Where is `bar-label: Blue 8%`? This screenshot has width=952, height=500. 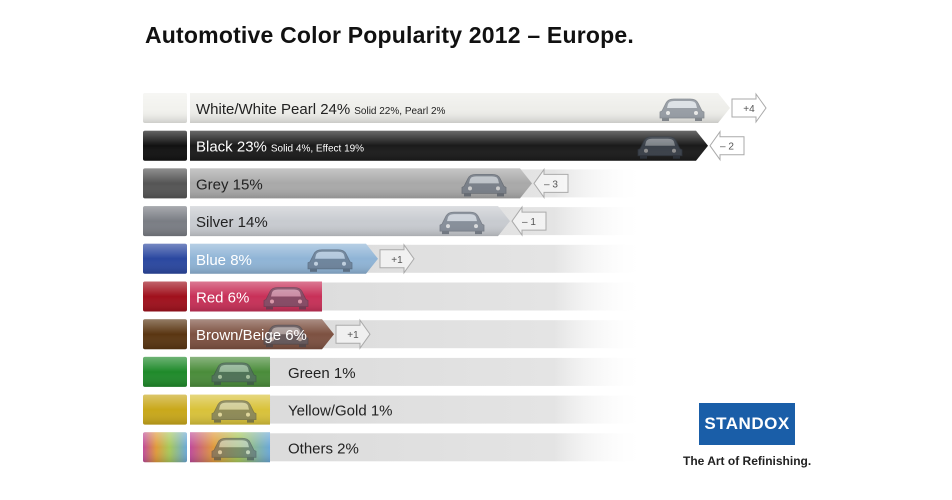
bar-label: Blue 8% is located at coordinates (224, 260).